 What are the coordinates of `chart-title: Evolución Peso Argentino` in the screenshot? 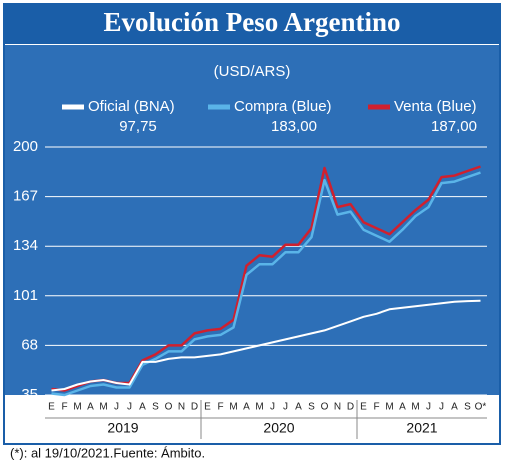 It's located at (251, 22).